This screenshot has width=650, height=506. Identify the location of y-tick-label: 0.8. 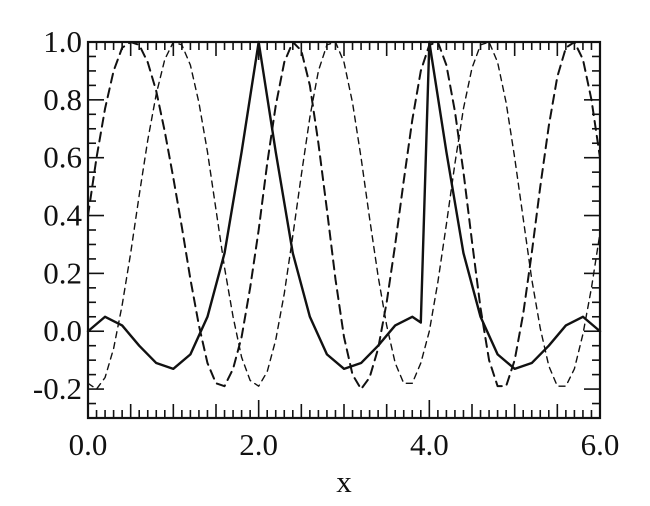
(62, 99).